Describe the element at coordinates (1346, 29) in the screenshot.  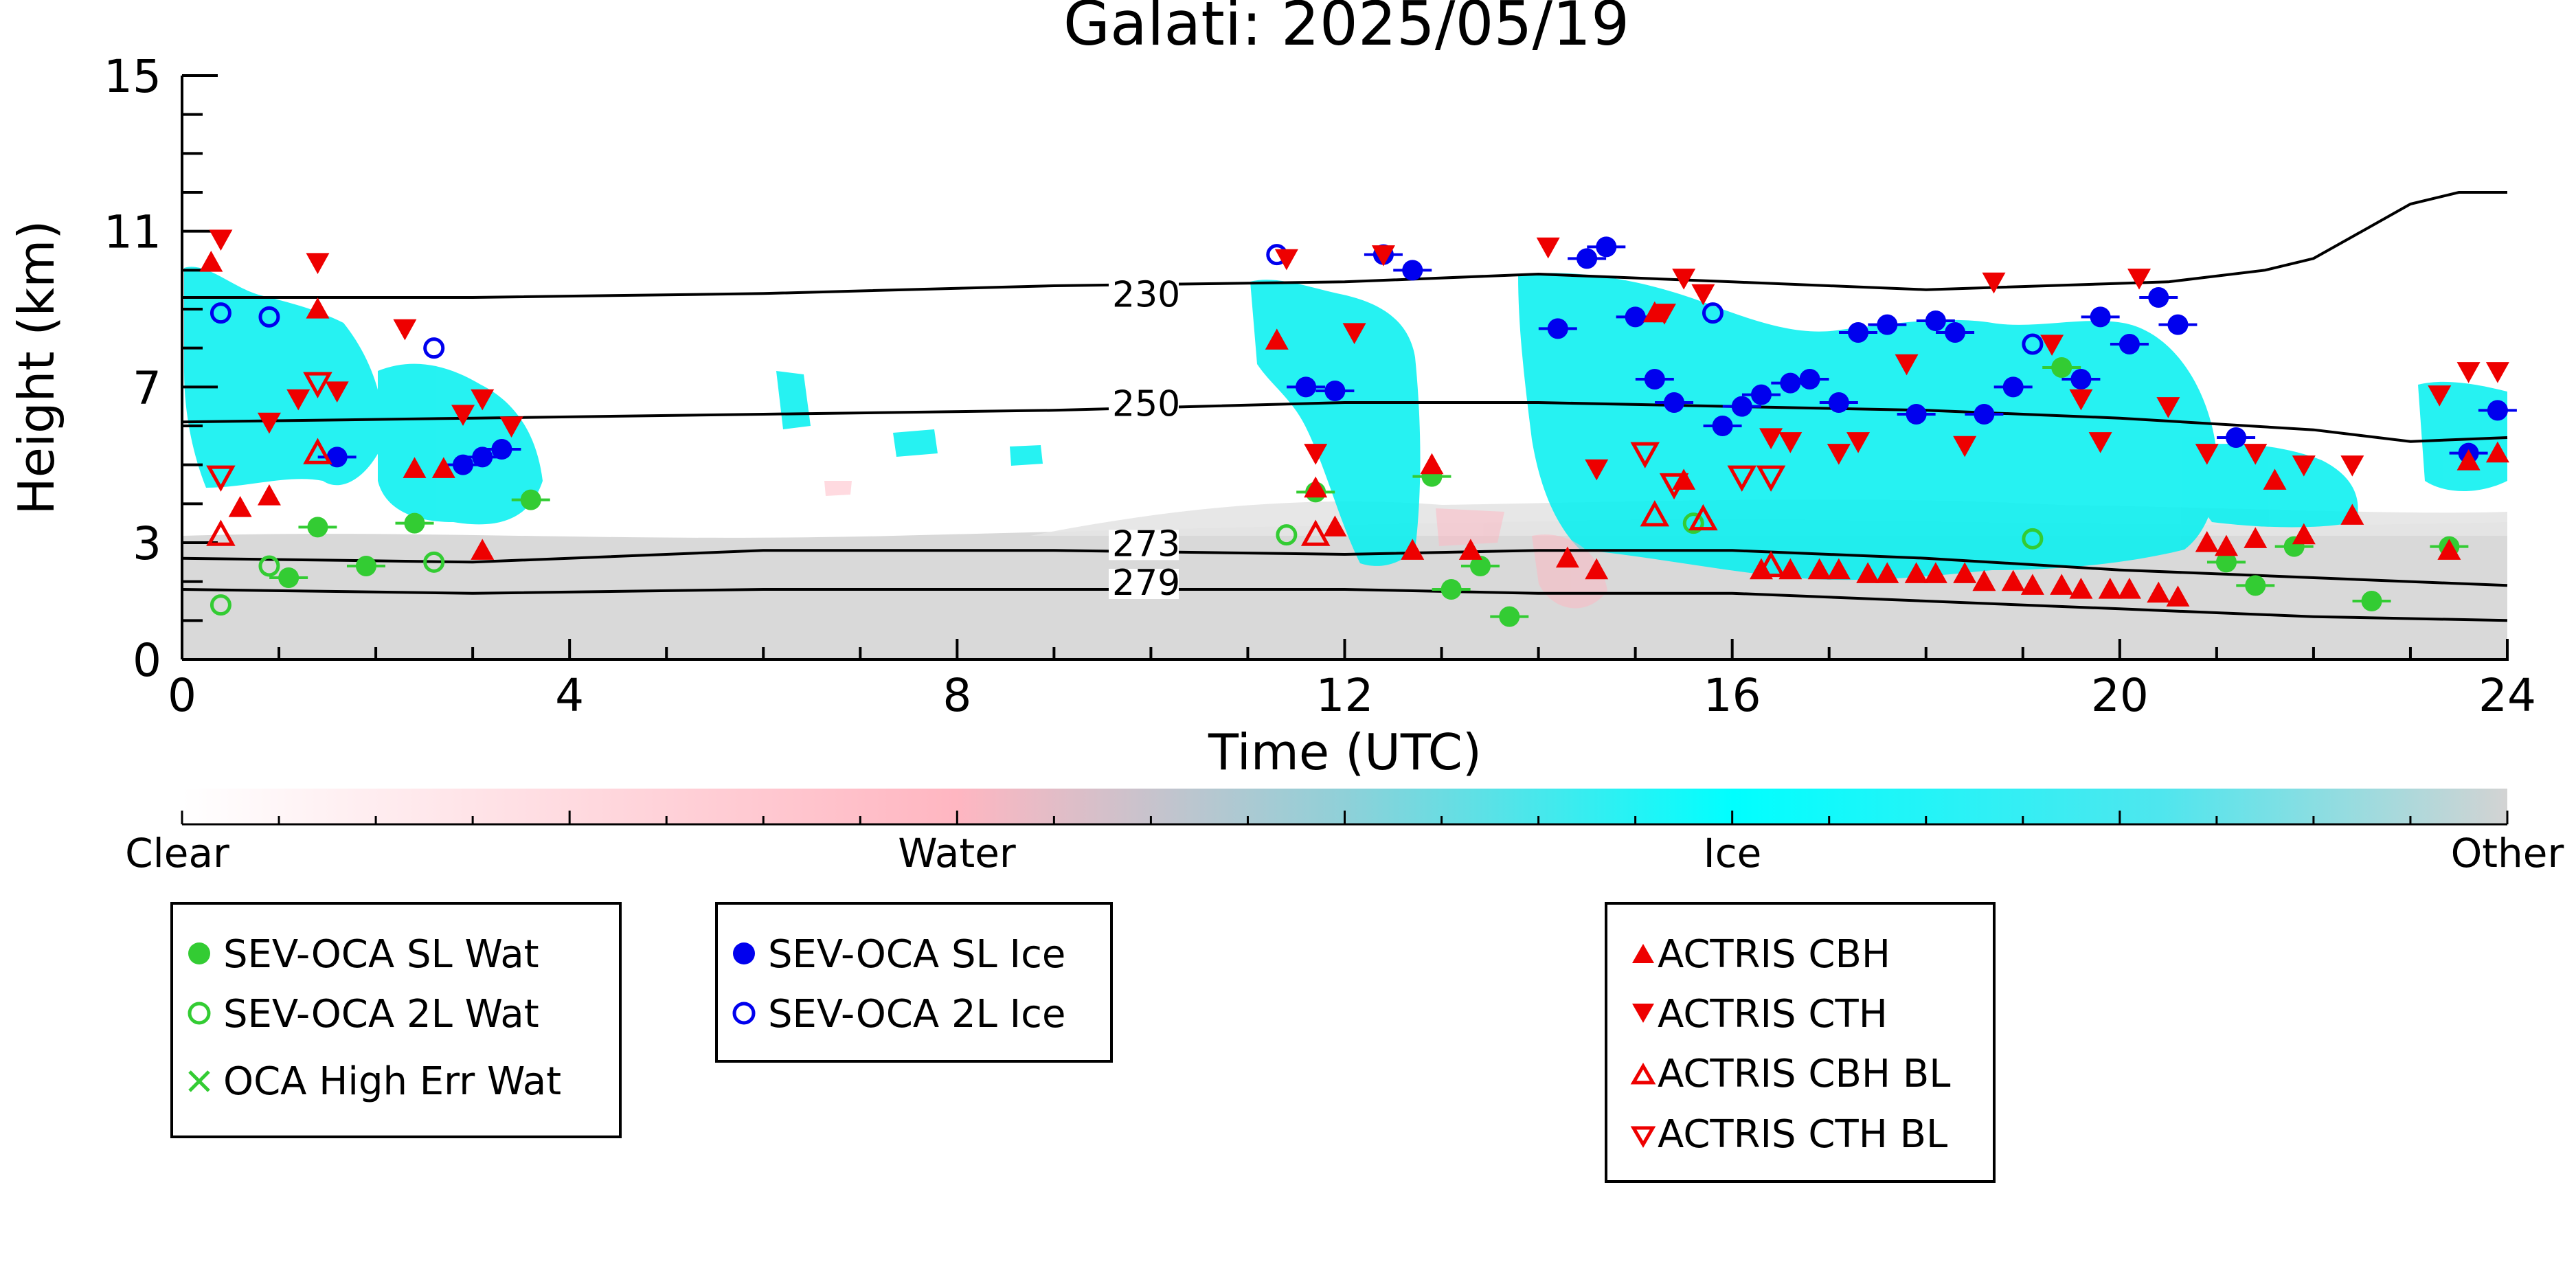
I see `chart-title: Galati: 2025/05/19` at that location.